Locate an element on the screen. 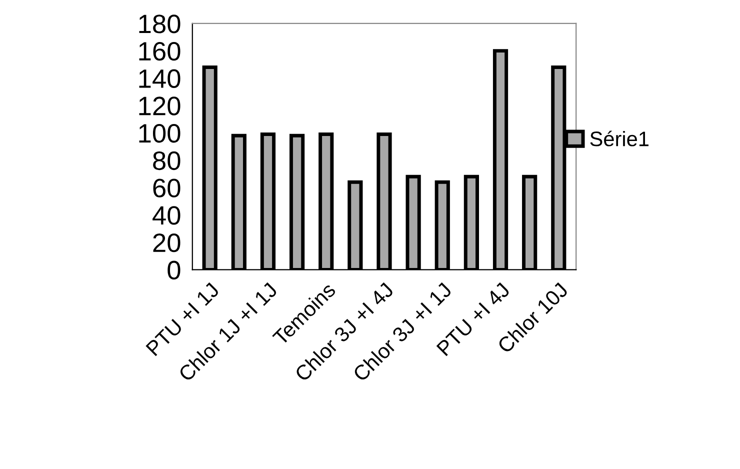 The width and height of the screenshot is (740, 469). y-tick-label: 120 is located at coordinates (159, 106).